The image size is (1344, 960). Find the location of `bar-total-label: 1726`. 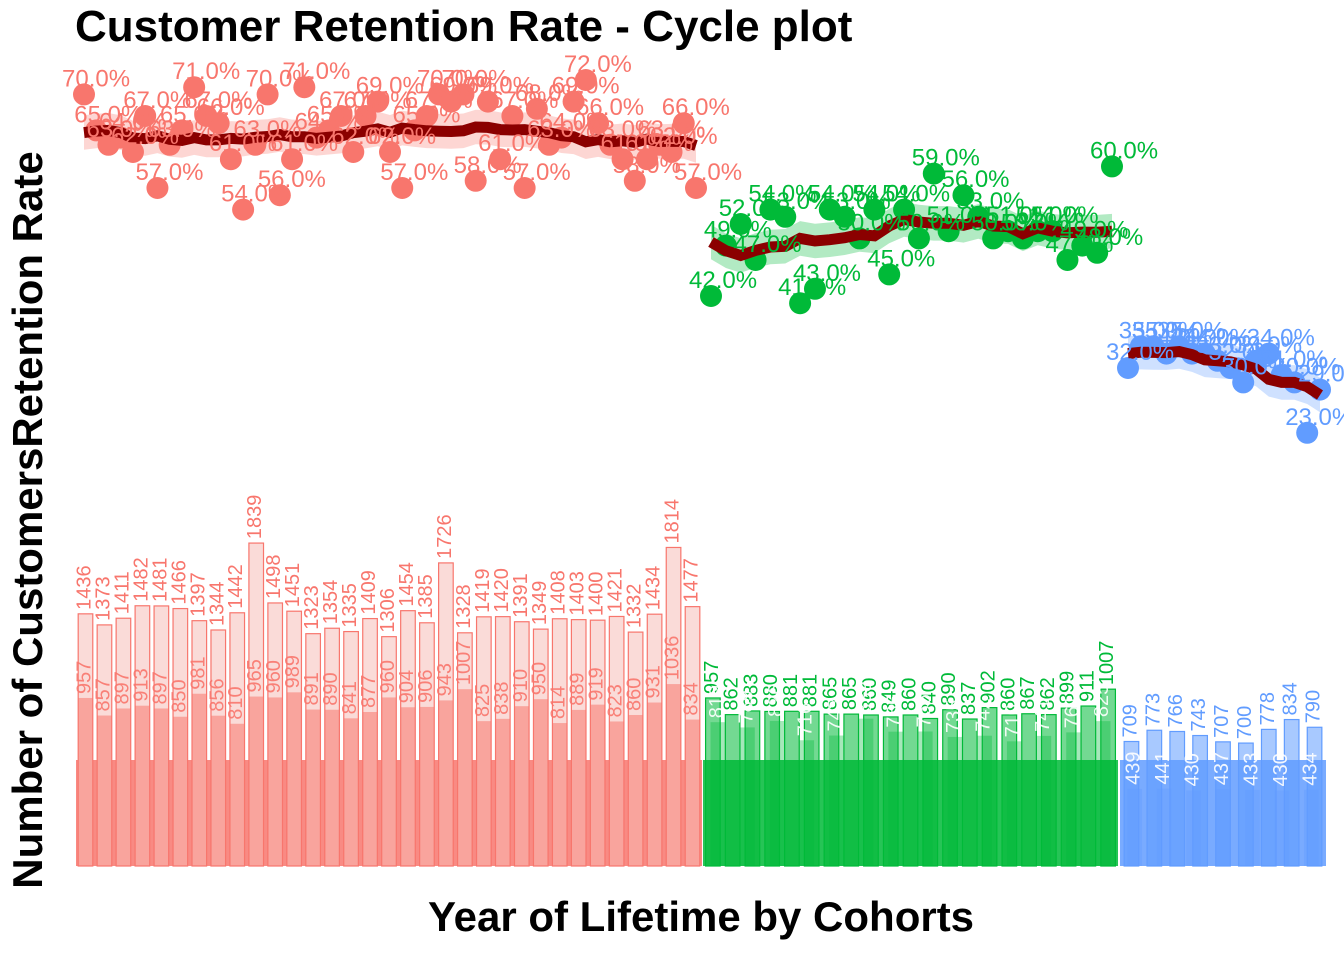

bar-total-label: 1726 is located at coordinates (445, 536).